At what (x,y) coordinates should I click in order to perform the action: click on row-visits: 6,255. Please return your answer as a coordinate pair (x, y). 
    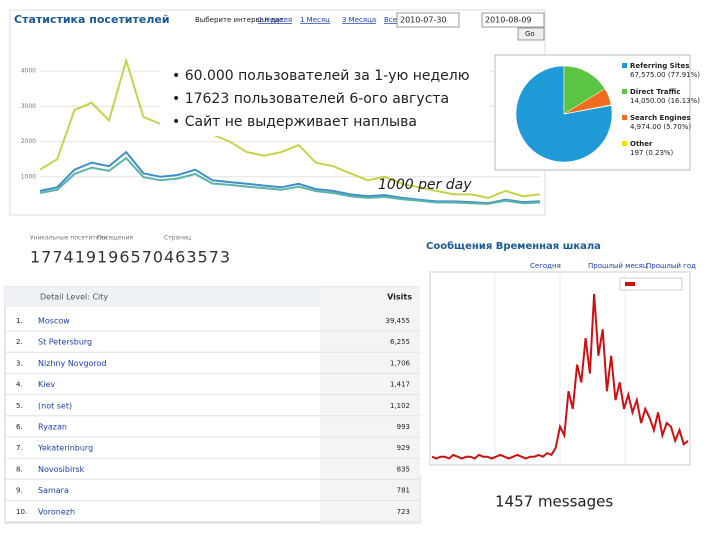
    Looking at the image, I should click on (400, 342).